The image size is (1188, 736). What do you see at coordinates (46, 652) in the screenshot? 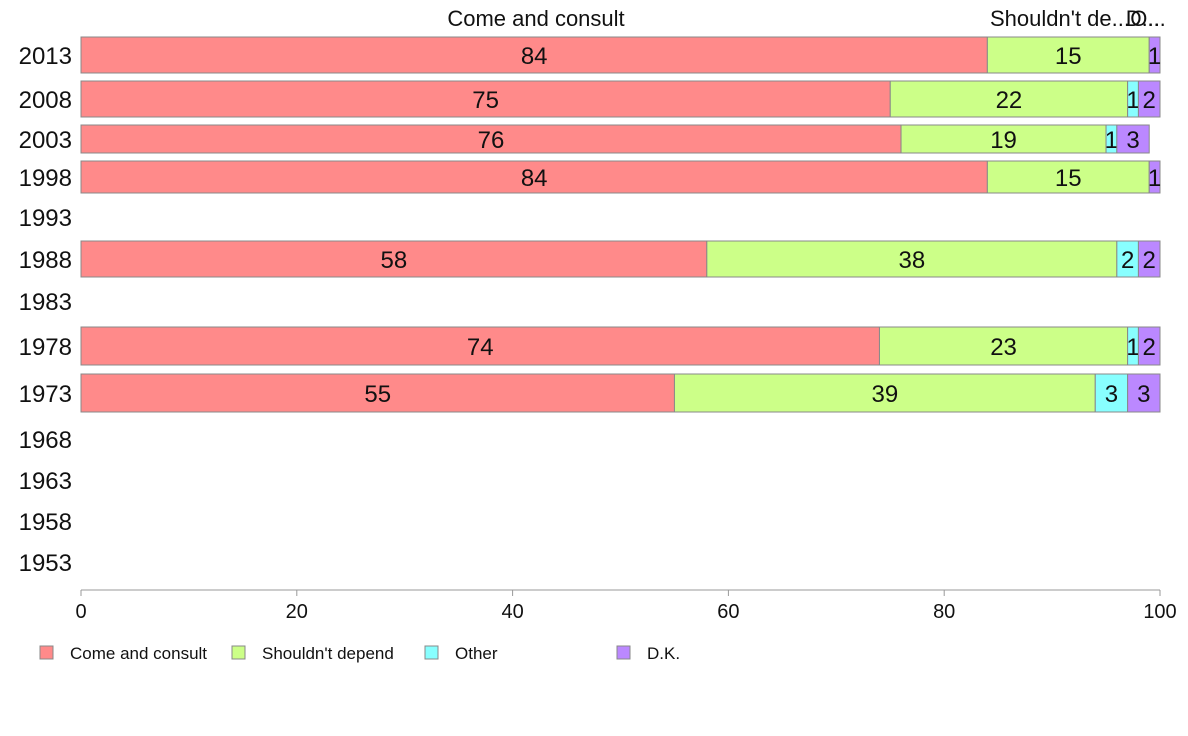
I see `legend-swatch-come-and-consult` at bounding box center [46, 652].